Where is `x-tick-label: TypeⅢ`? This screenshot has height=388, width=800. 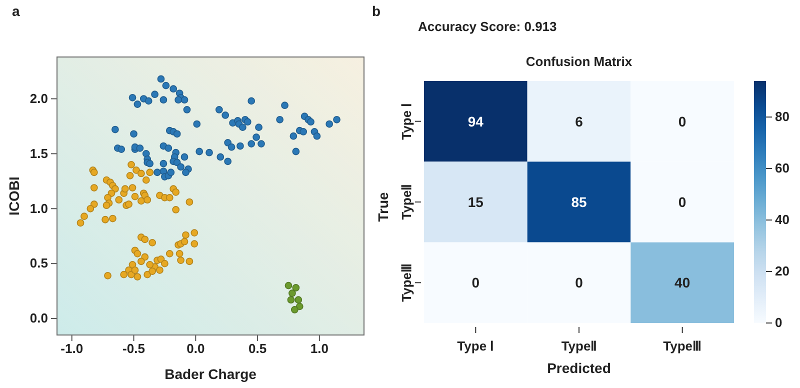 x-tick-label: TypeⅢ is located at coordinates (682, 346).